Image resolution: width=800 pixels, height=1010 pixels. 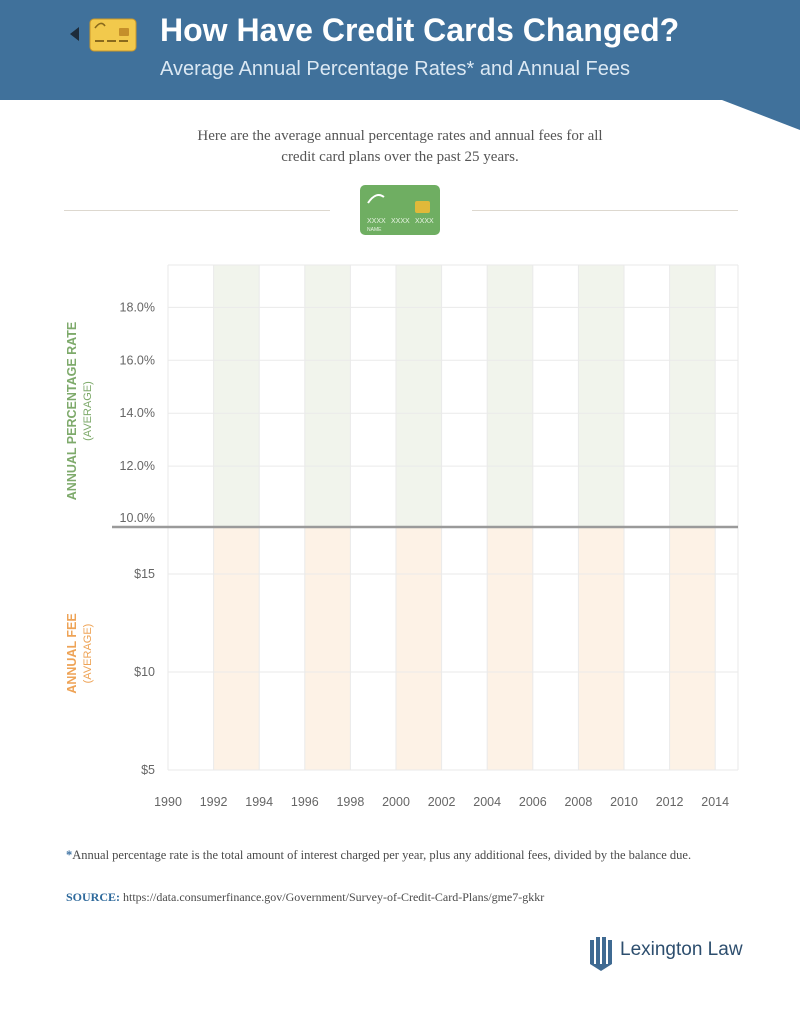 What do you see at coordinates (305, 802) in the screenshot?
I see `x-tick-label: 1996` at bounding box center [305, 802].